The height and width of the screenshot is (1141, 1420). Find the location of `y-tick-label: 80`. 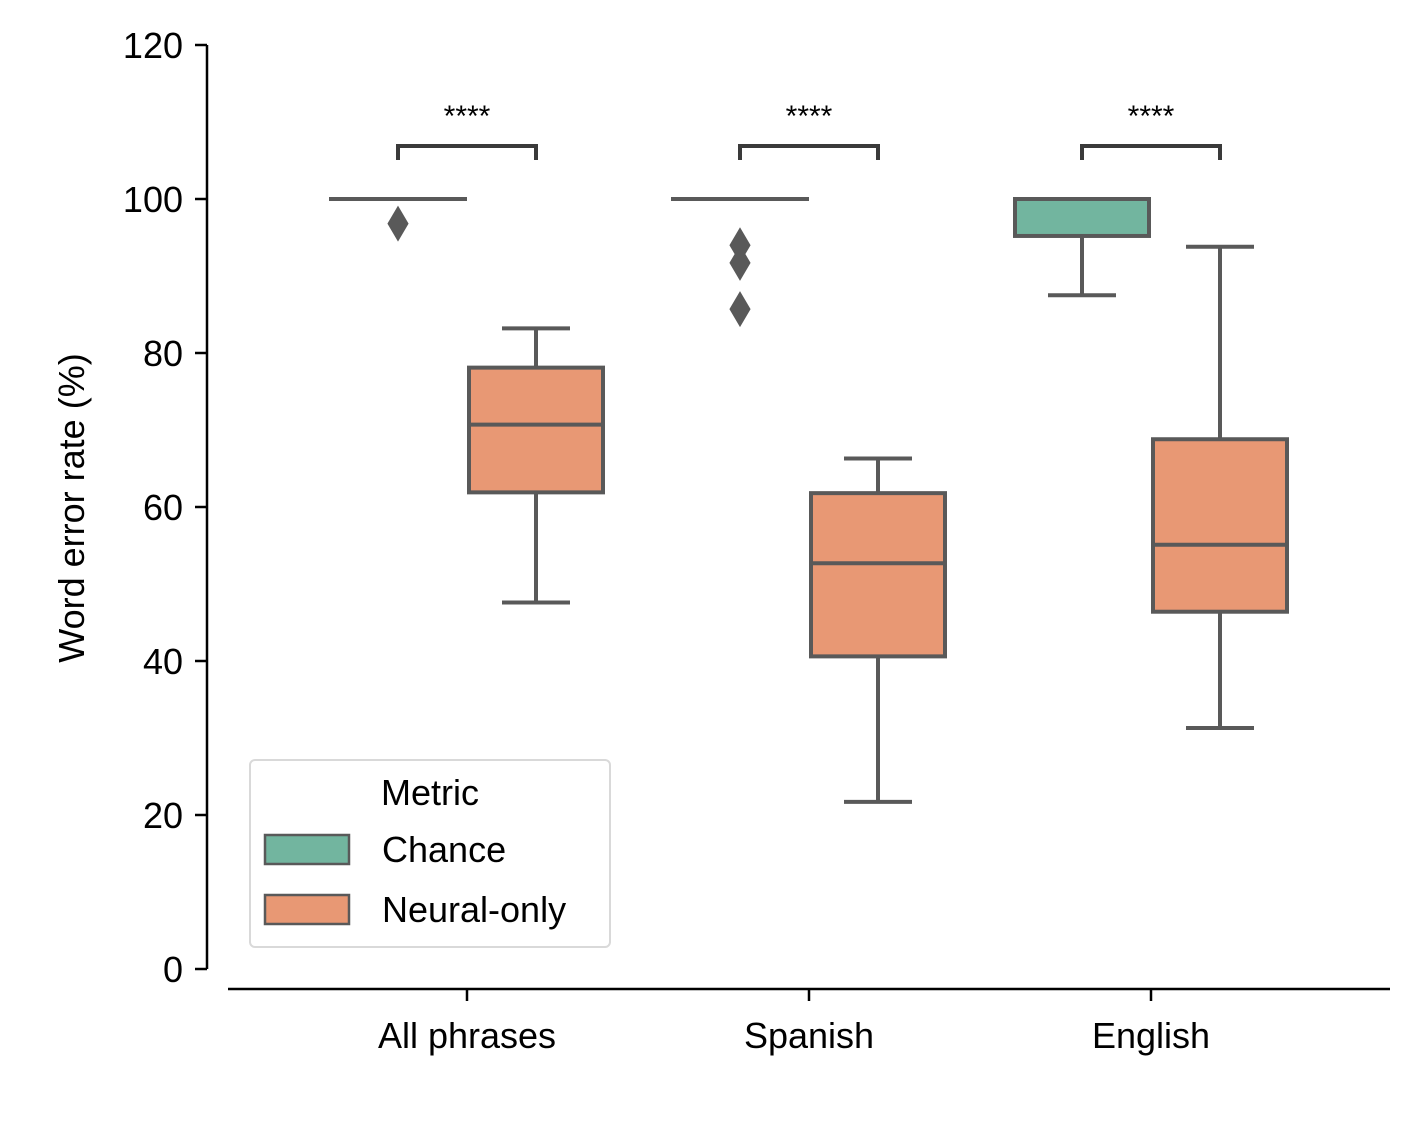

y-tick-label: 80 is located at coordinates (163, 353).